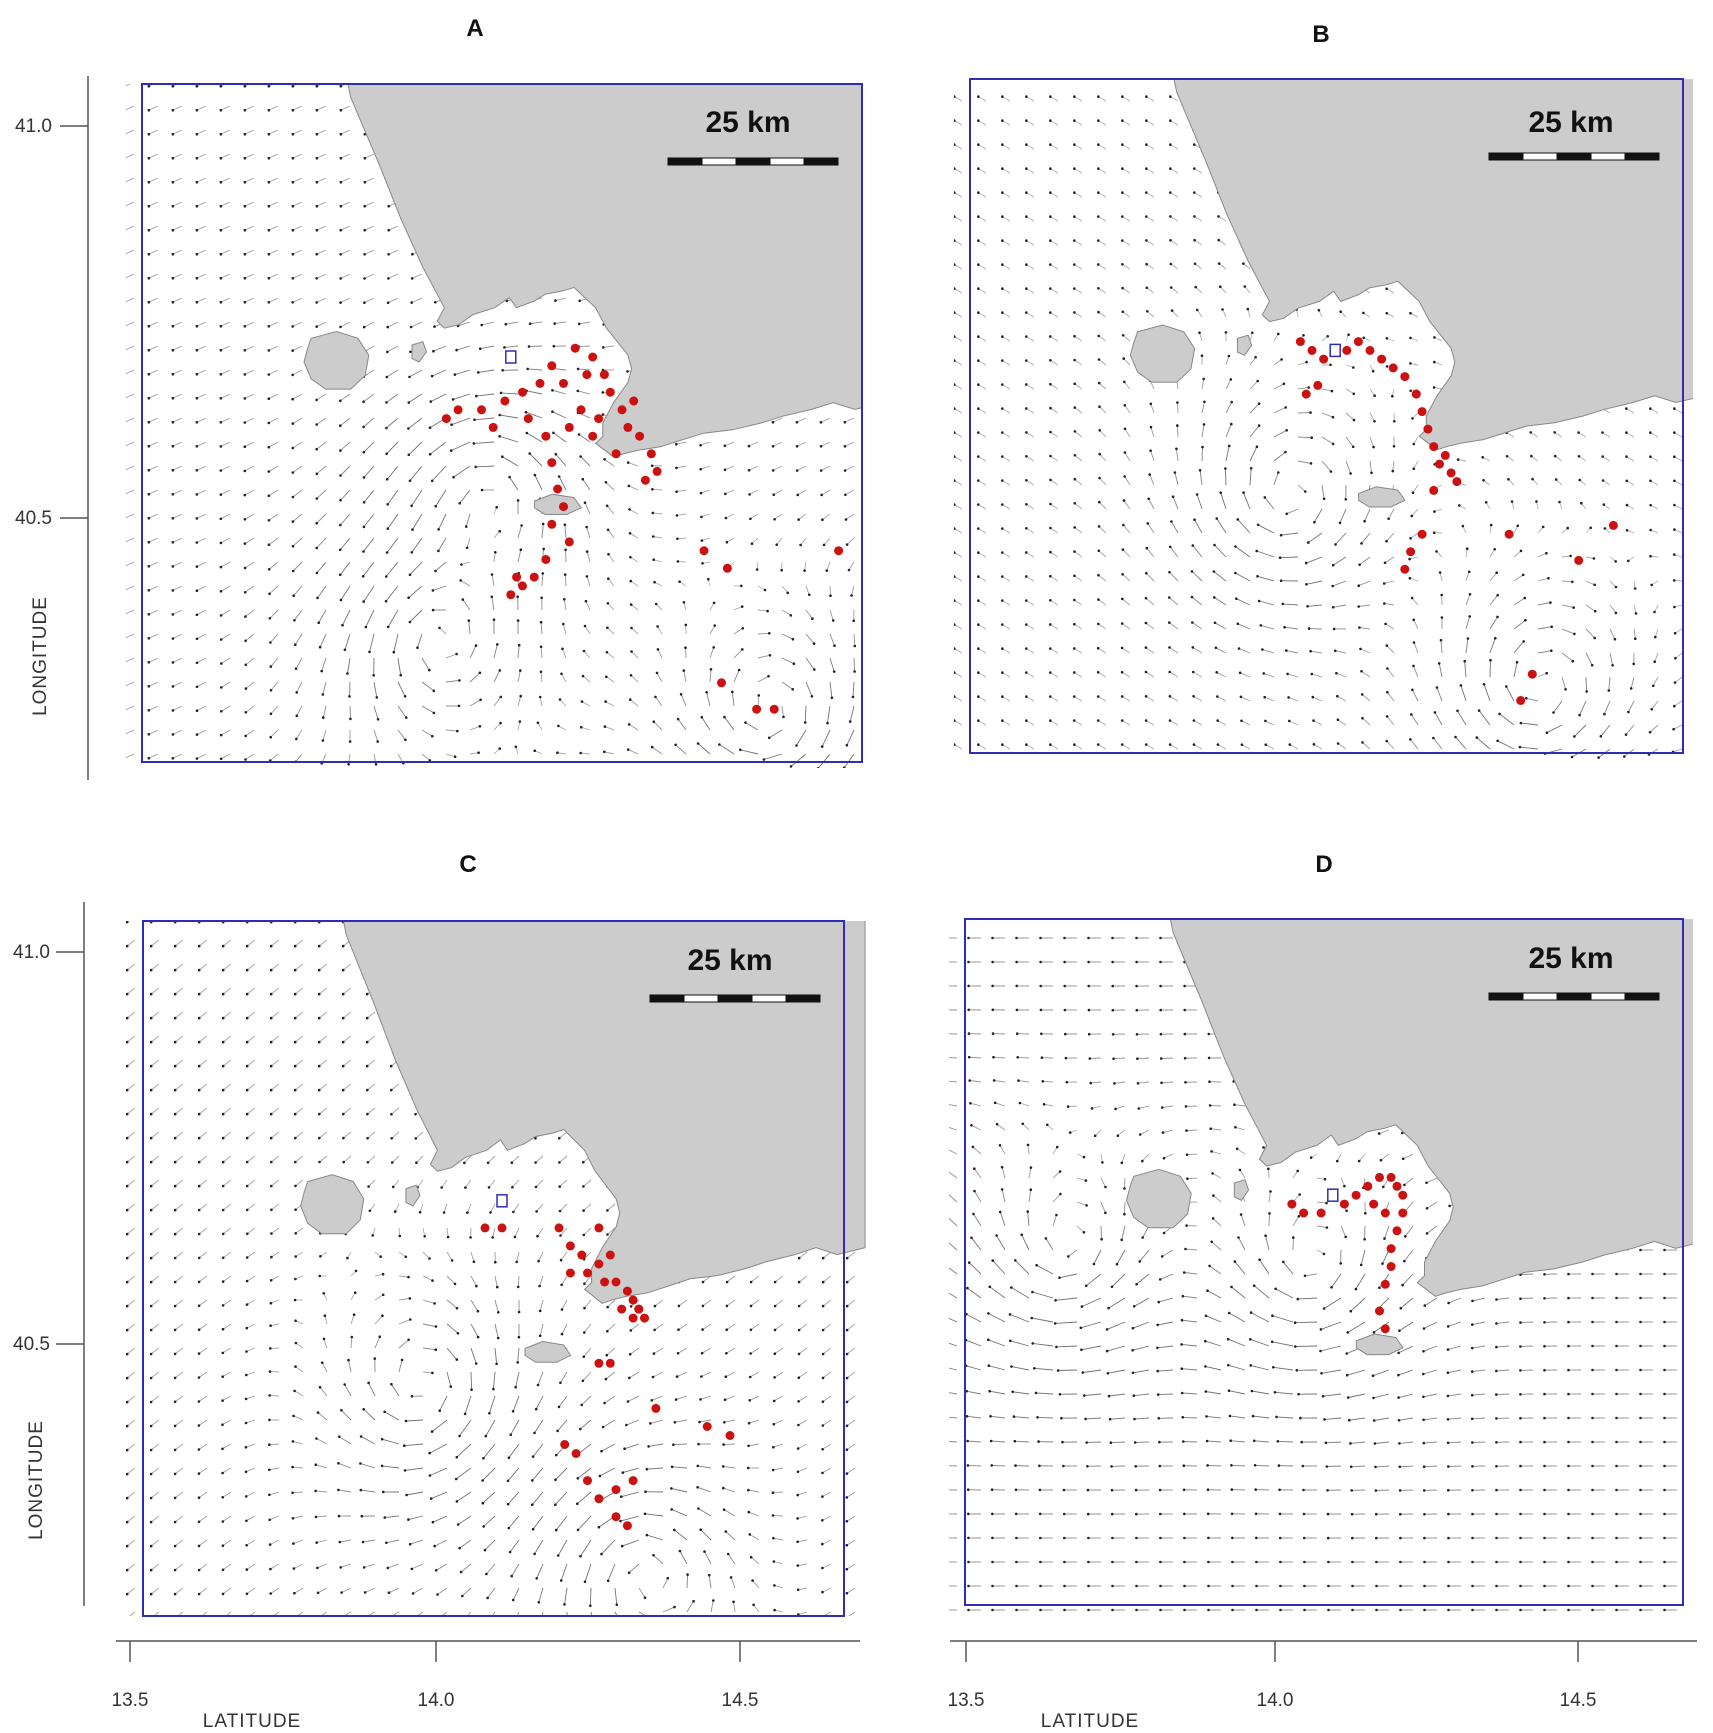 The width and height of the screenshot is (1713, 1733). Describe the element at coordinates (467, 864) in the screenshot. I see `panel-label-c: C` at that location.